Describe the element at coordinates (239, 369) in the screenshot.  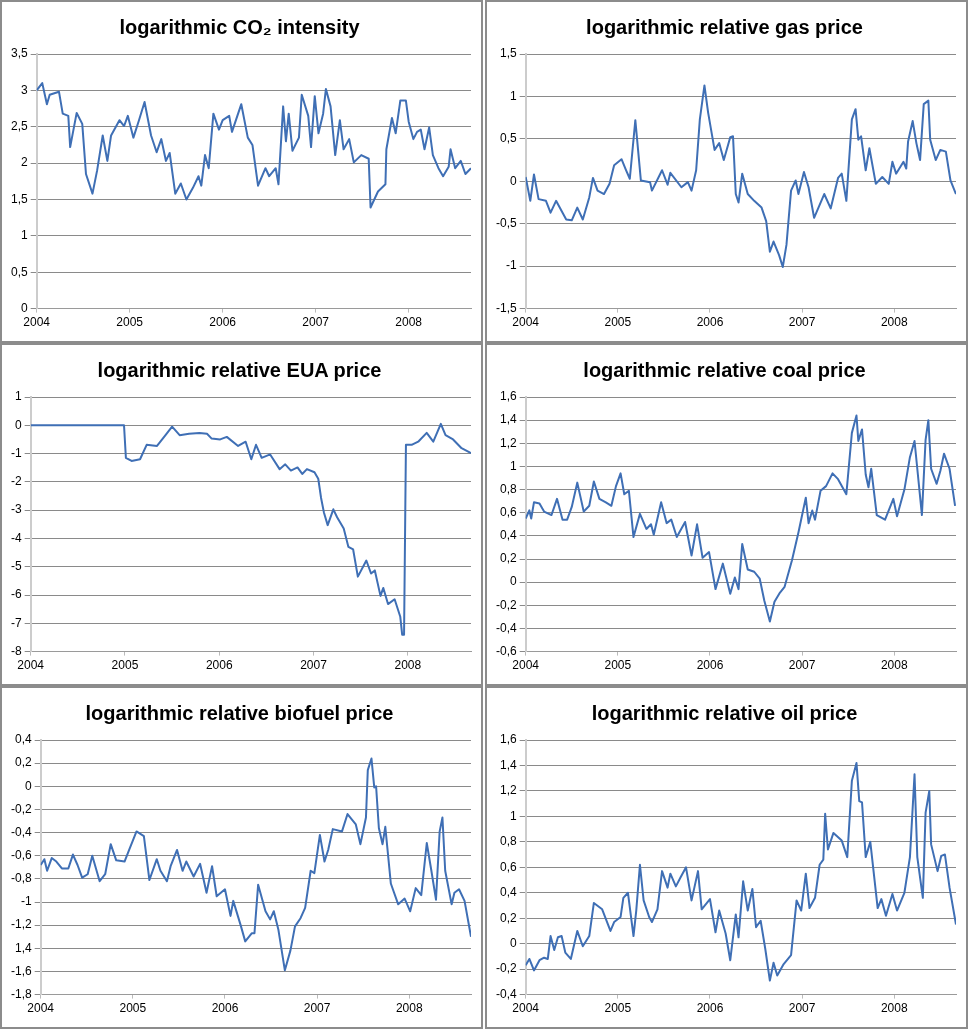
I see `chart-title: logarithmic relative EUA price` at that location.